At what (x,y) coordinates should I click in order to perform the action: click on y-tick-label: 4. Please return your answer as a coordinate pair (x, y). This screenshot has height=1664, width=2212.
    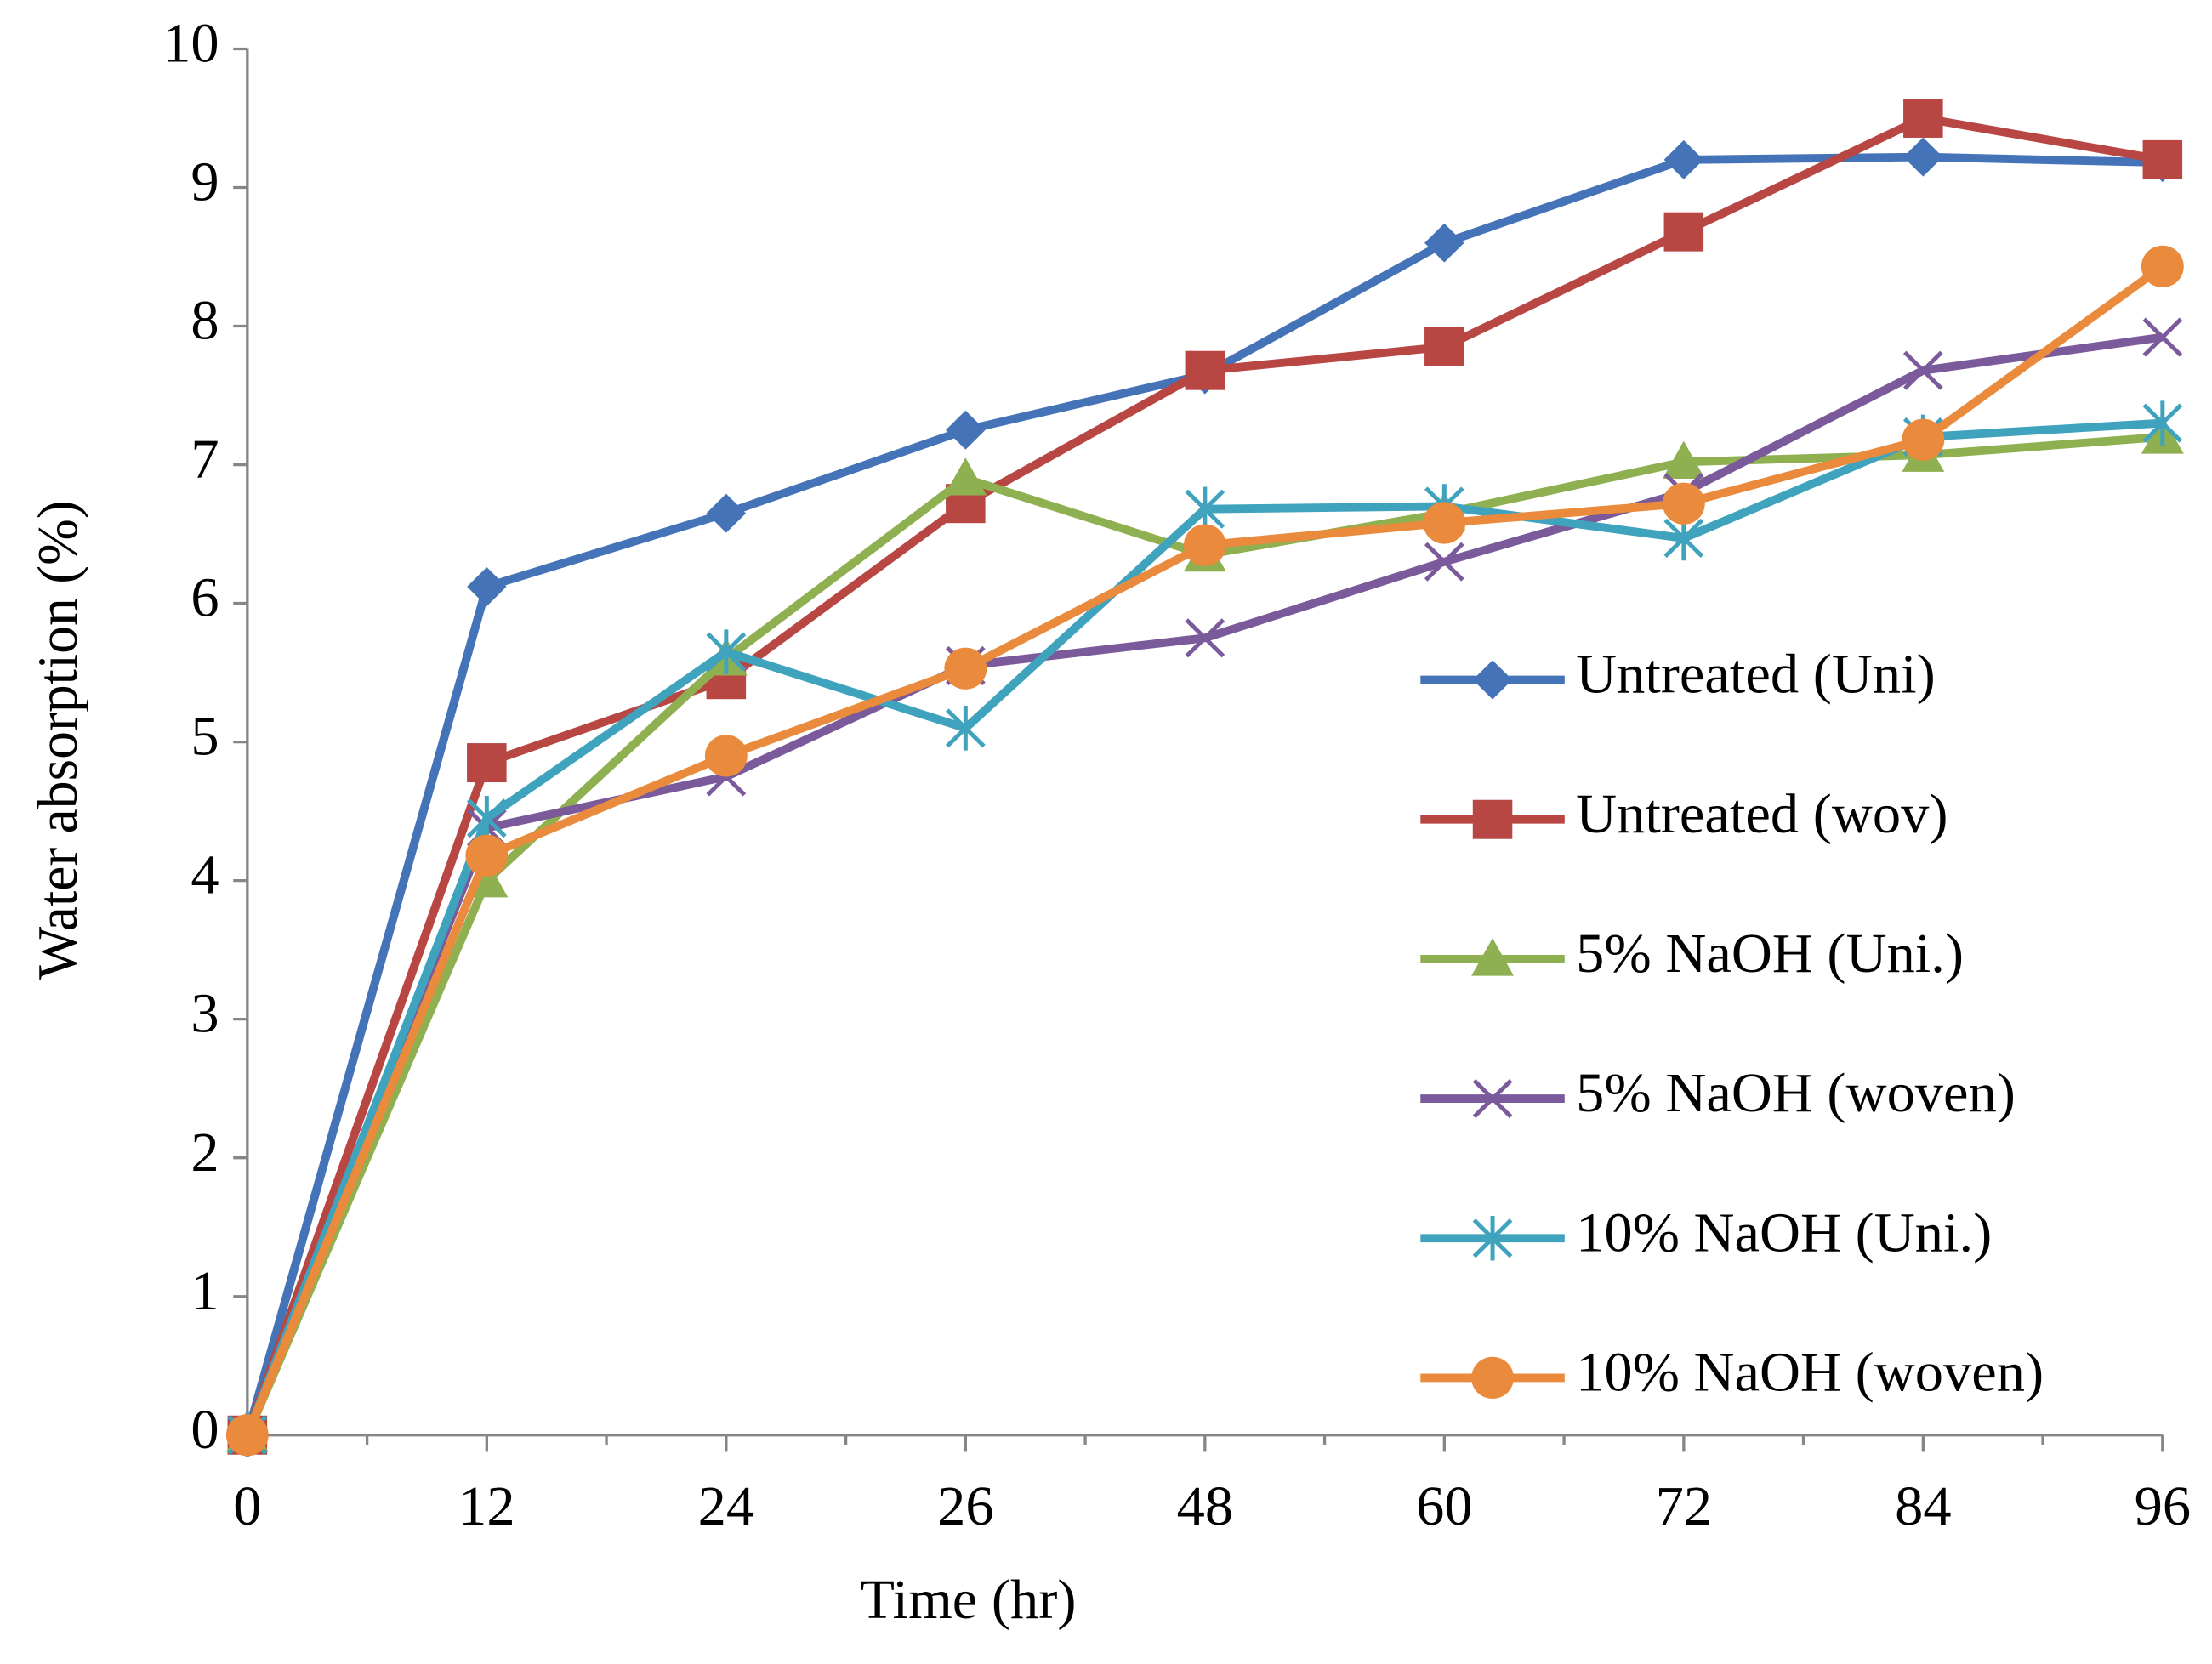
    Looking at the image, I should click on (204, 875).